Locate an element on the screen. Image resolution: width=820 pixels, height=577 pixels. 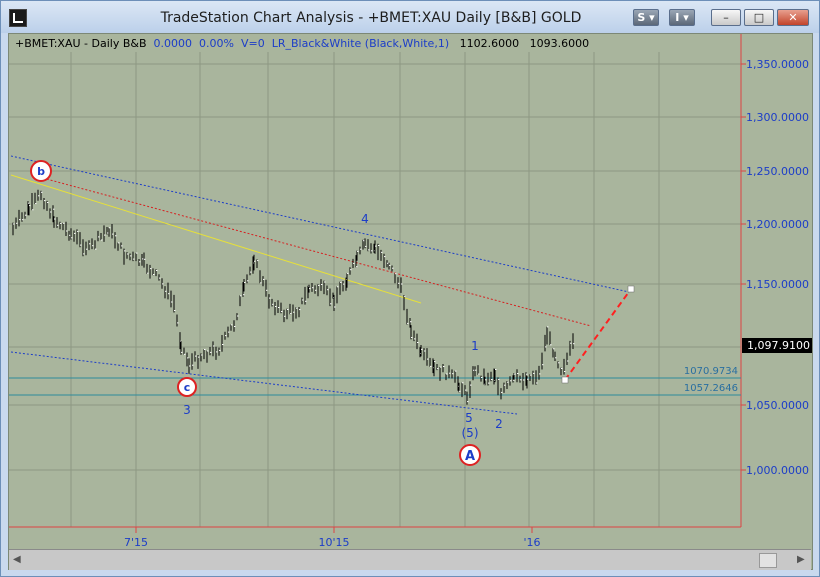
time-axis: 7'15 10'15 '16 is located at coordinates (332, 538).